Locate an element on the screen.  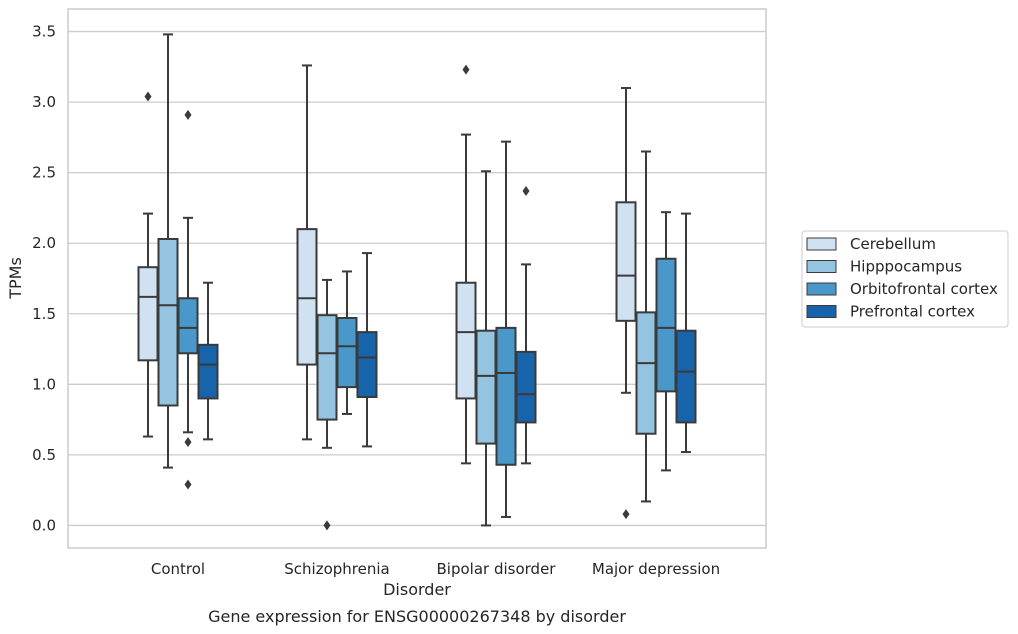
x-tick-label: Schizophrenia is located at coordinates (336, 569).